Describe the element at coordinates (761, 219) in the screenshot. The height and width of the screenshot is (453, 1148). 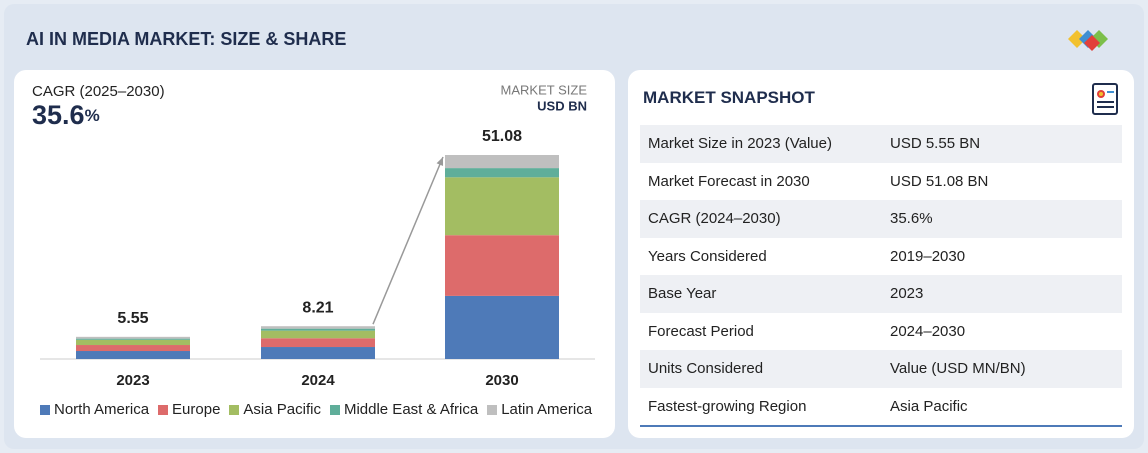
I see `snapshot-key: CAGR (2024–2030)` at that location.